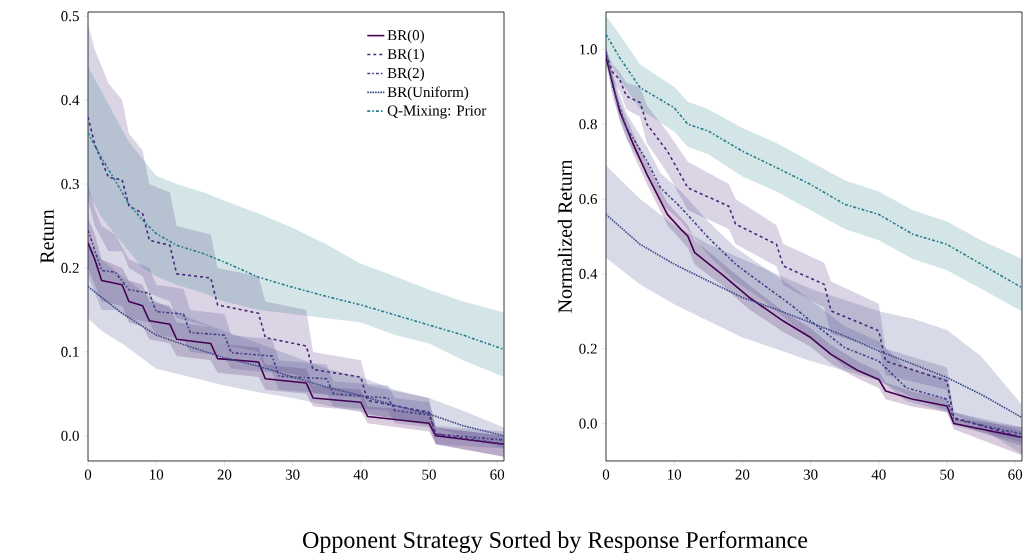  I want to click on y-axis-title: Return, so click(47, 236).